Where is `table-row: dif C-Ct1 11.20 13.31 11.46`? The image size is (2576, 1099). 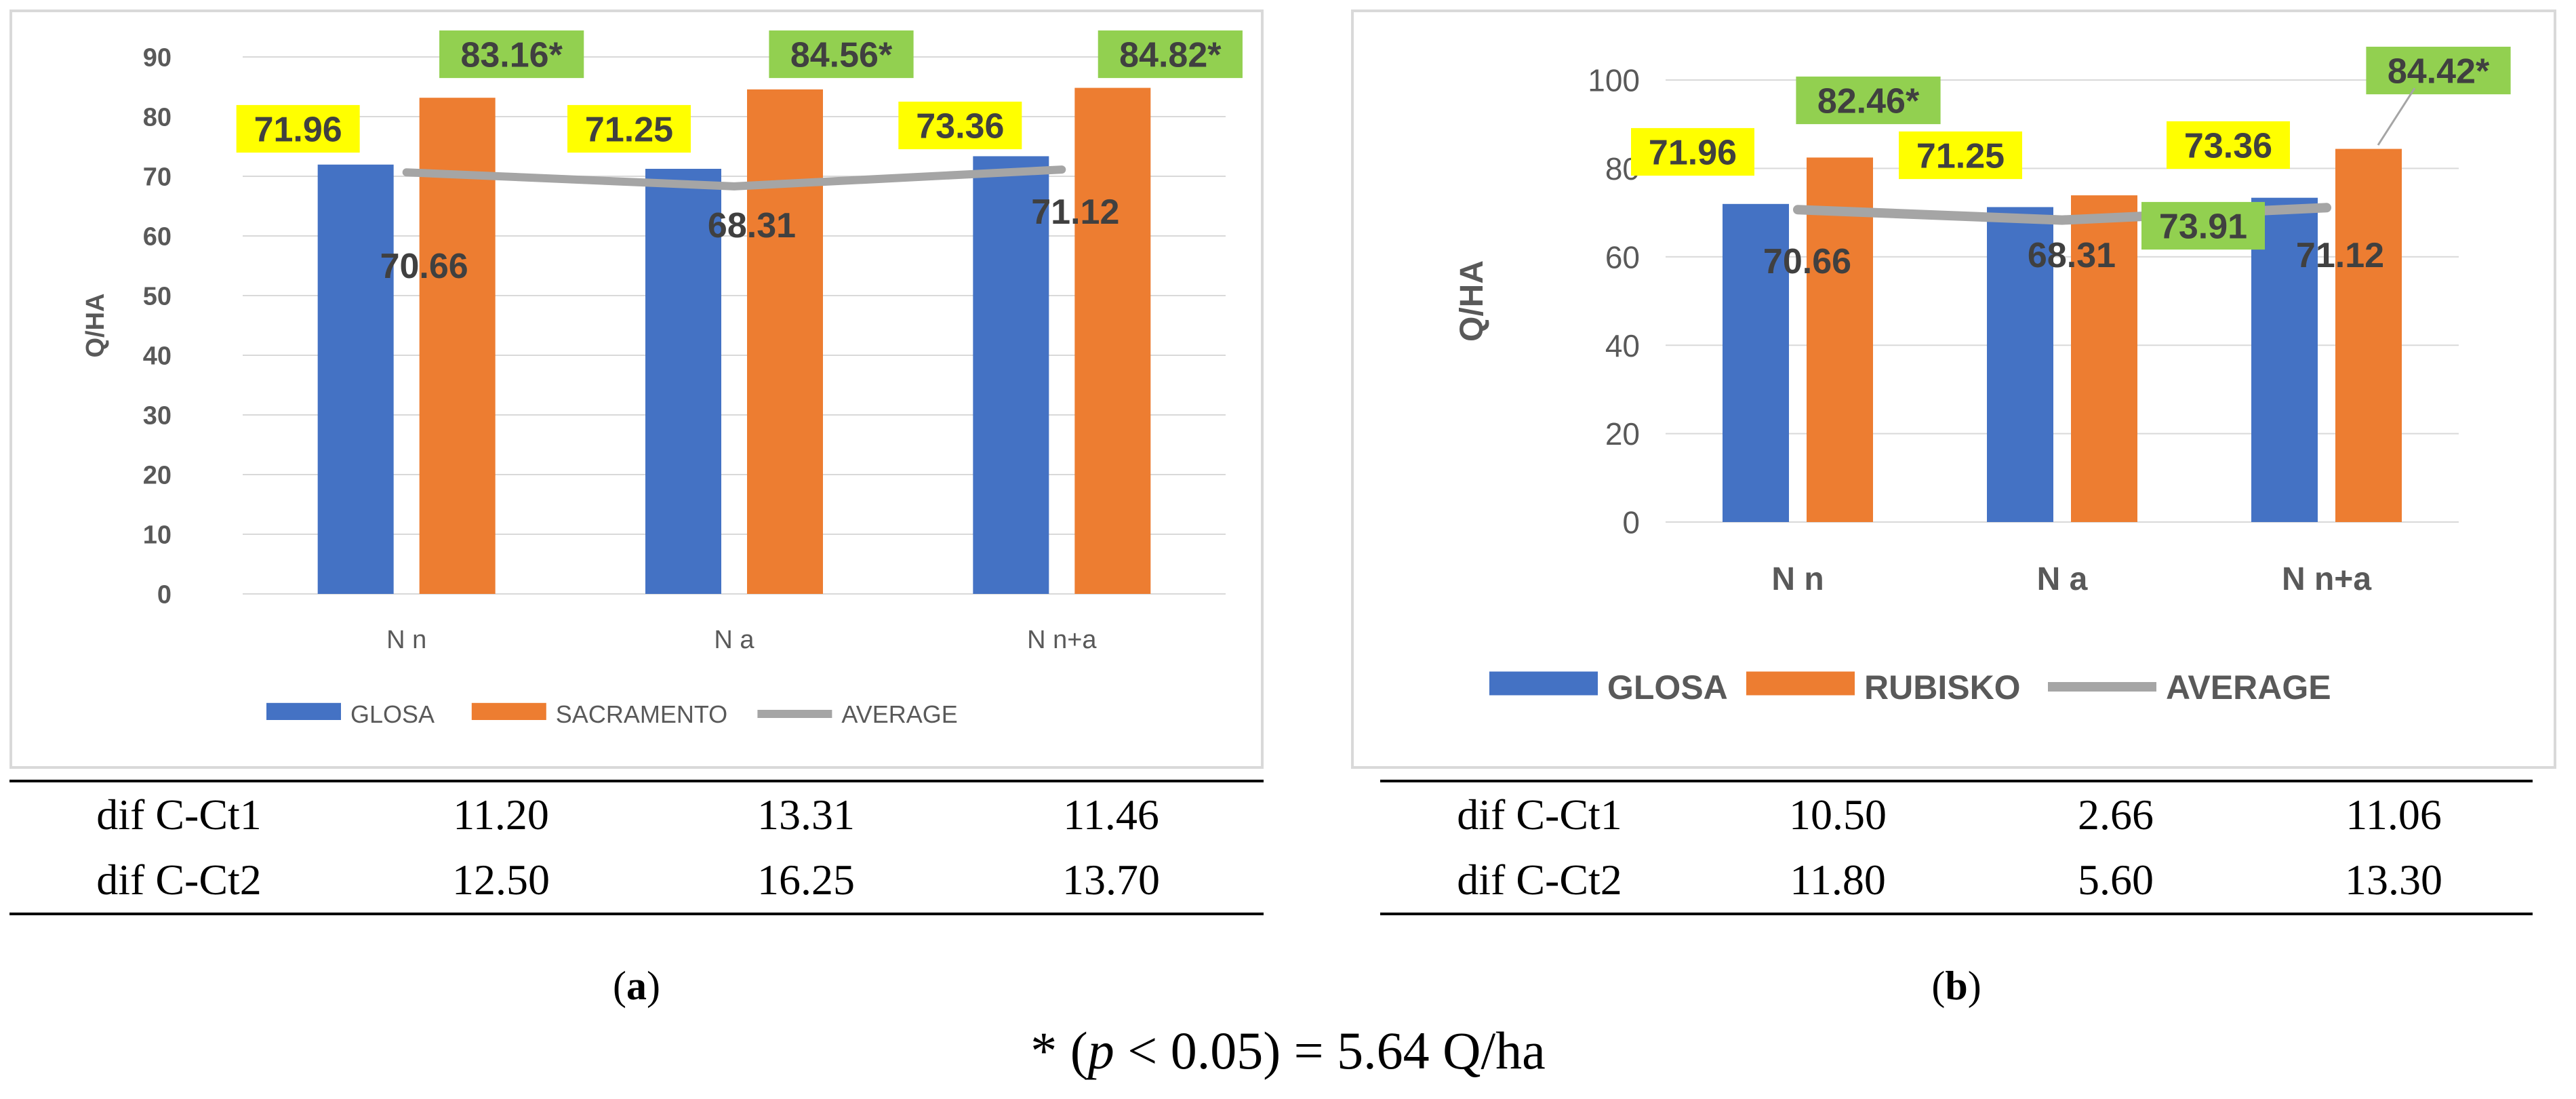
table-row: dif C-Ct1 11.20 13.31 11.46 is located at coordinates (636, 814).